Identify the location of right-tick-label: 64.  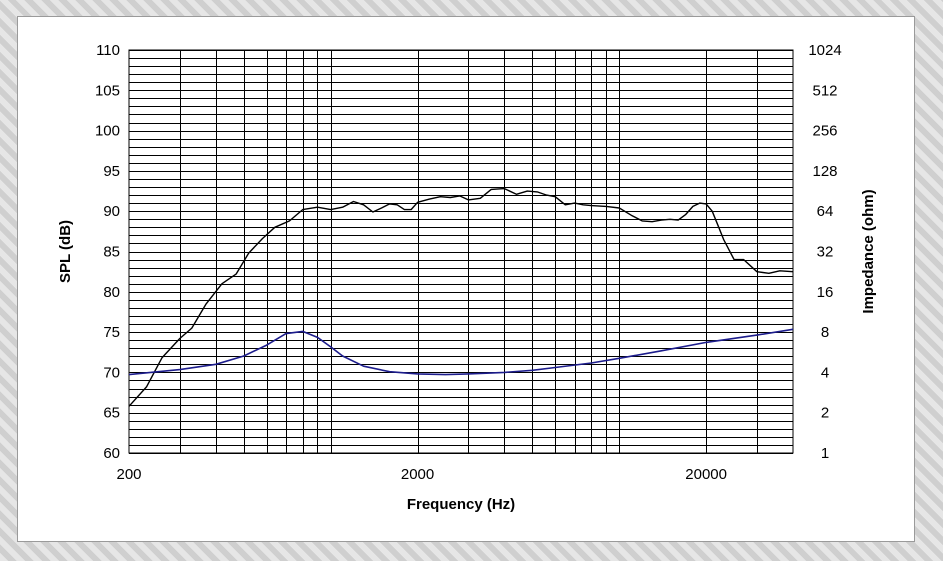
(825, 211).